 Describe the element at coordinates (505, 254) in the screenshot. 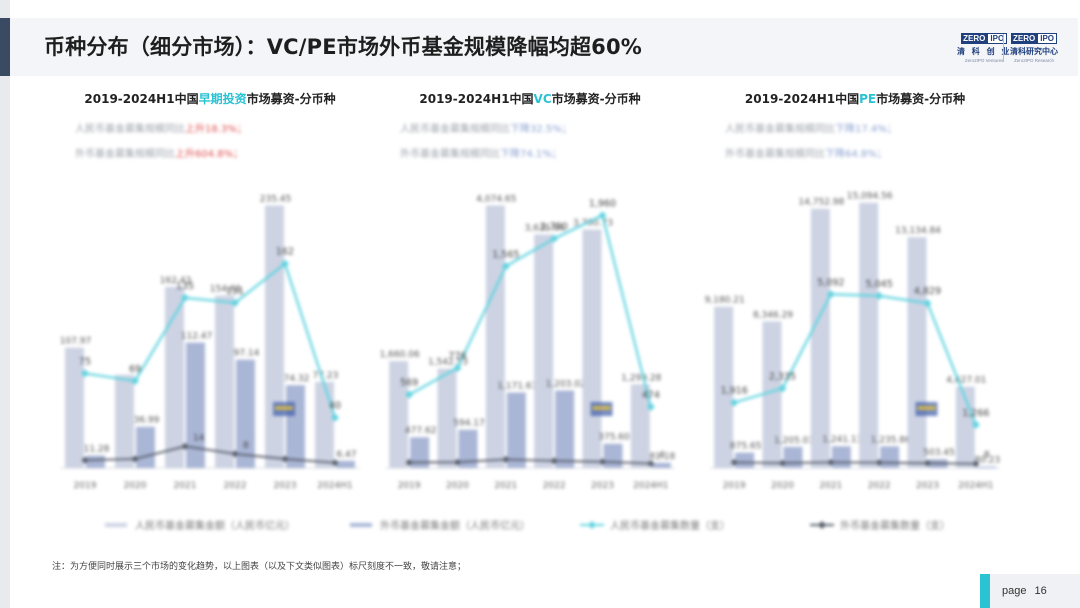

I see `rmb-count-label: 1,565` at that location.